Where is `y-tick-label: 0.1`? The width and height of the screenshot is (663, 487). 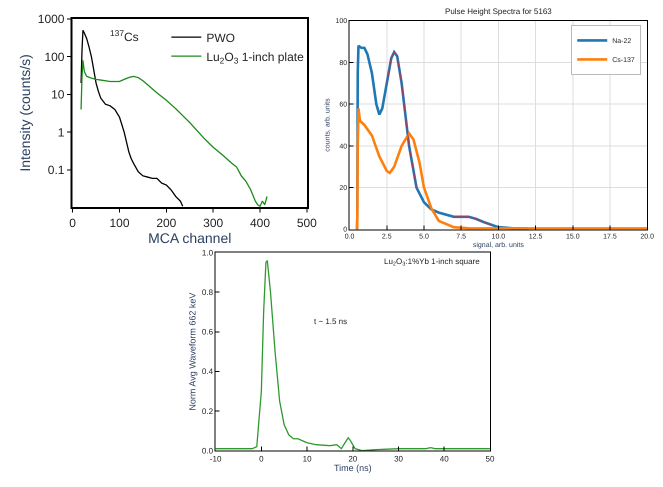
y-tick-label: 0.1 is located at coordinates (56, 170).